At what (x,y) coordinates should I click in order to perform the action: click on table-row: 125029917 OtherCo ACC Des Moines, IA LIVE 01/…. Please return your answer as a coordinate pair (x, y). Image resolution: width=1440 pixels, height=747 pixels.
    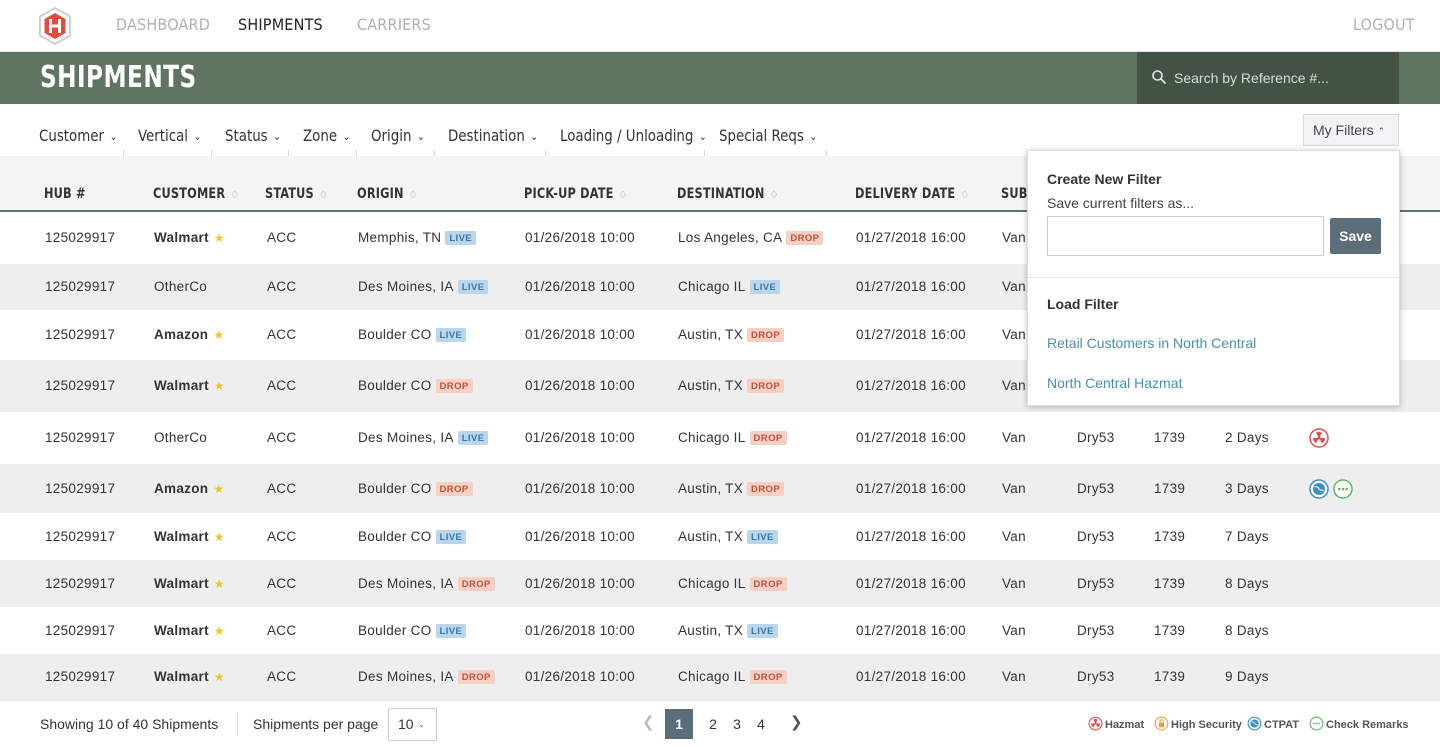
    Looking at the image, I should click on (720, 438).